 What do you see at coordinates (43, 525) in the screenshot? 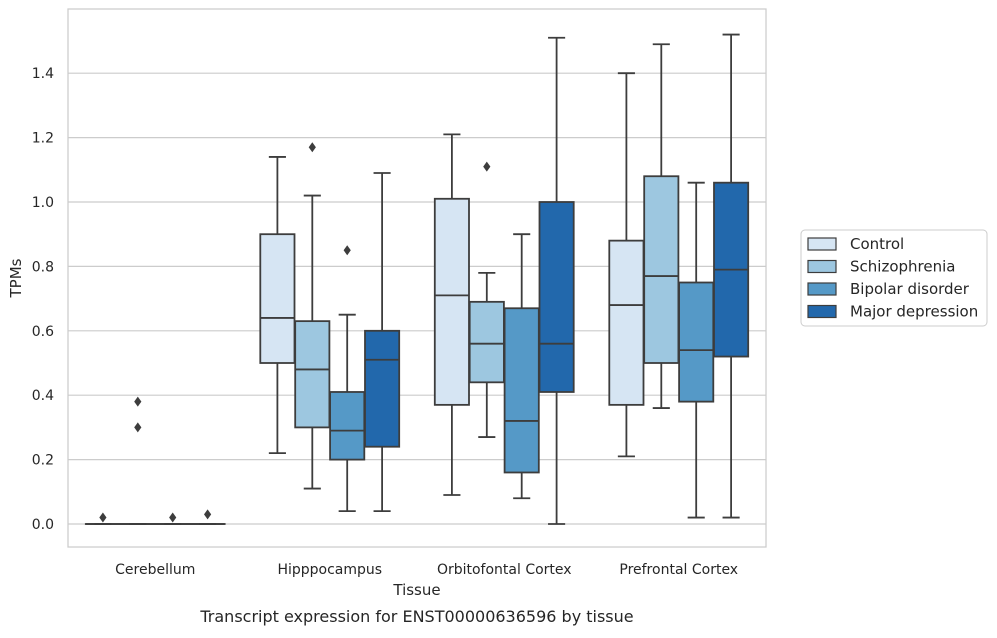
I see `y-tick-label: 0.0` at bounding box center [43, 525].